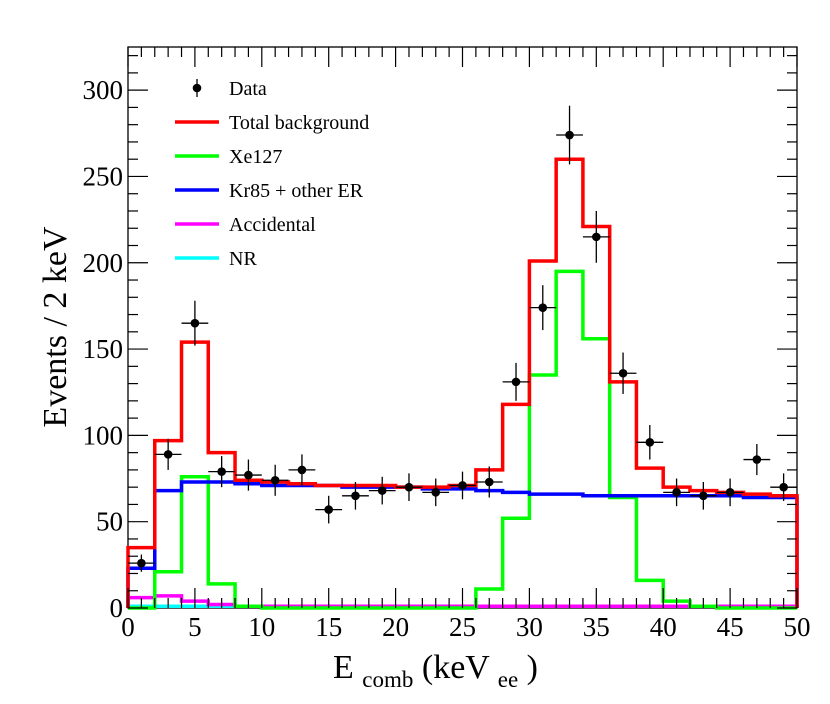  Describe the element at coordinates (532, 667) in the screenshot. I see `x-axis-title-end: )` at that location.